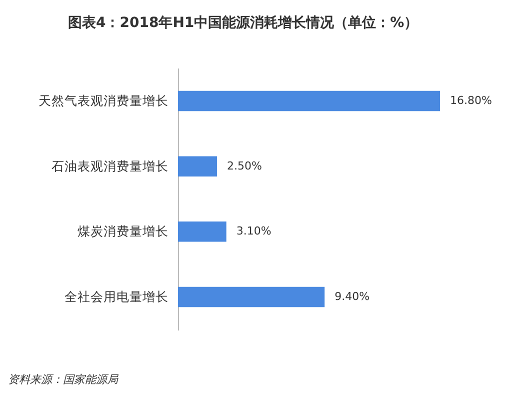  I want to click on text: 资料来源：国家能源局, so click(63, 379).